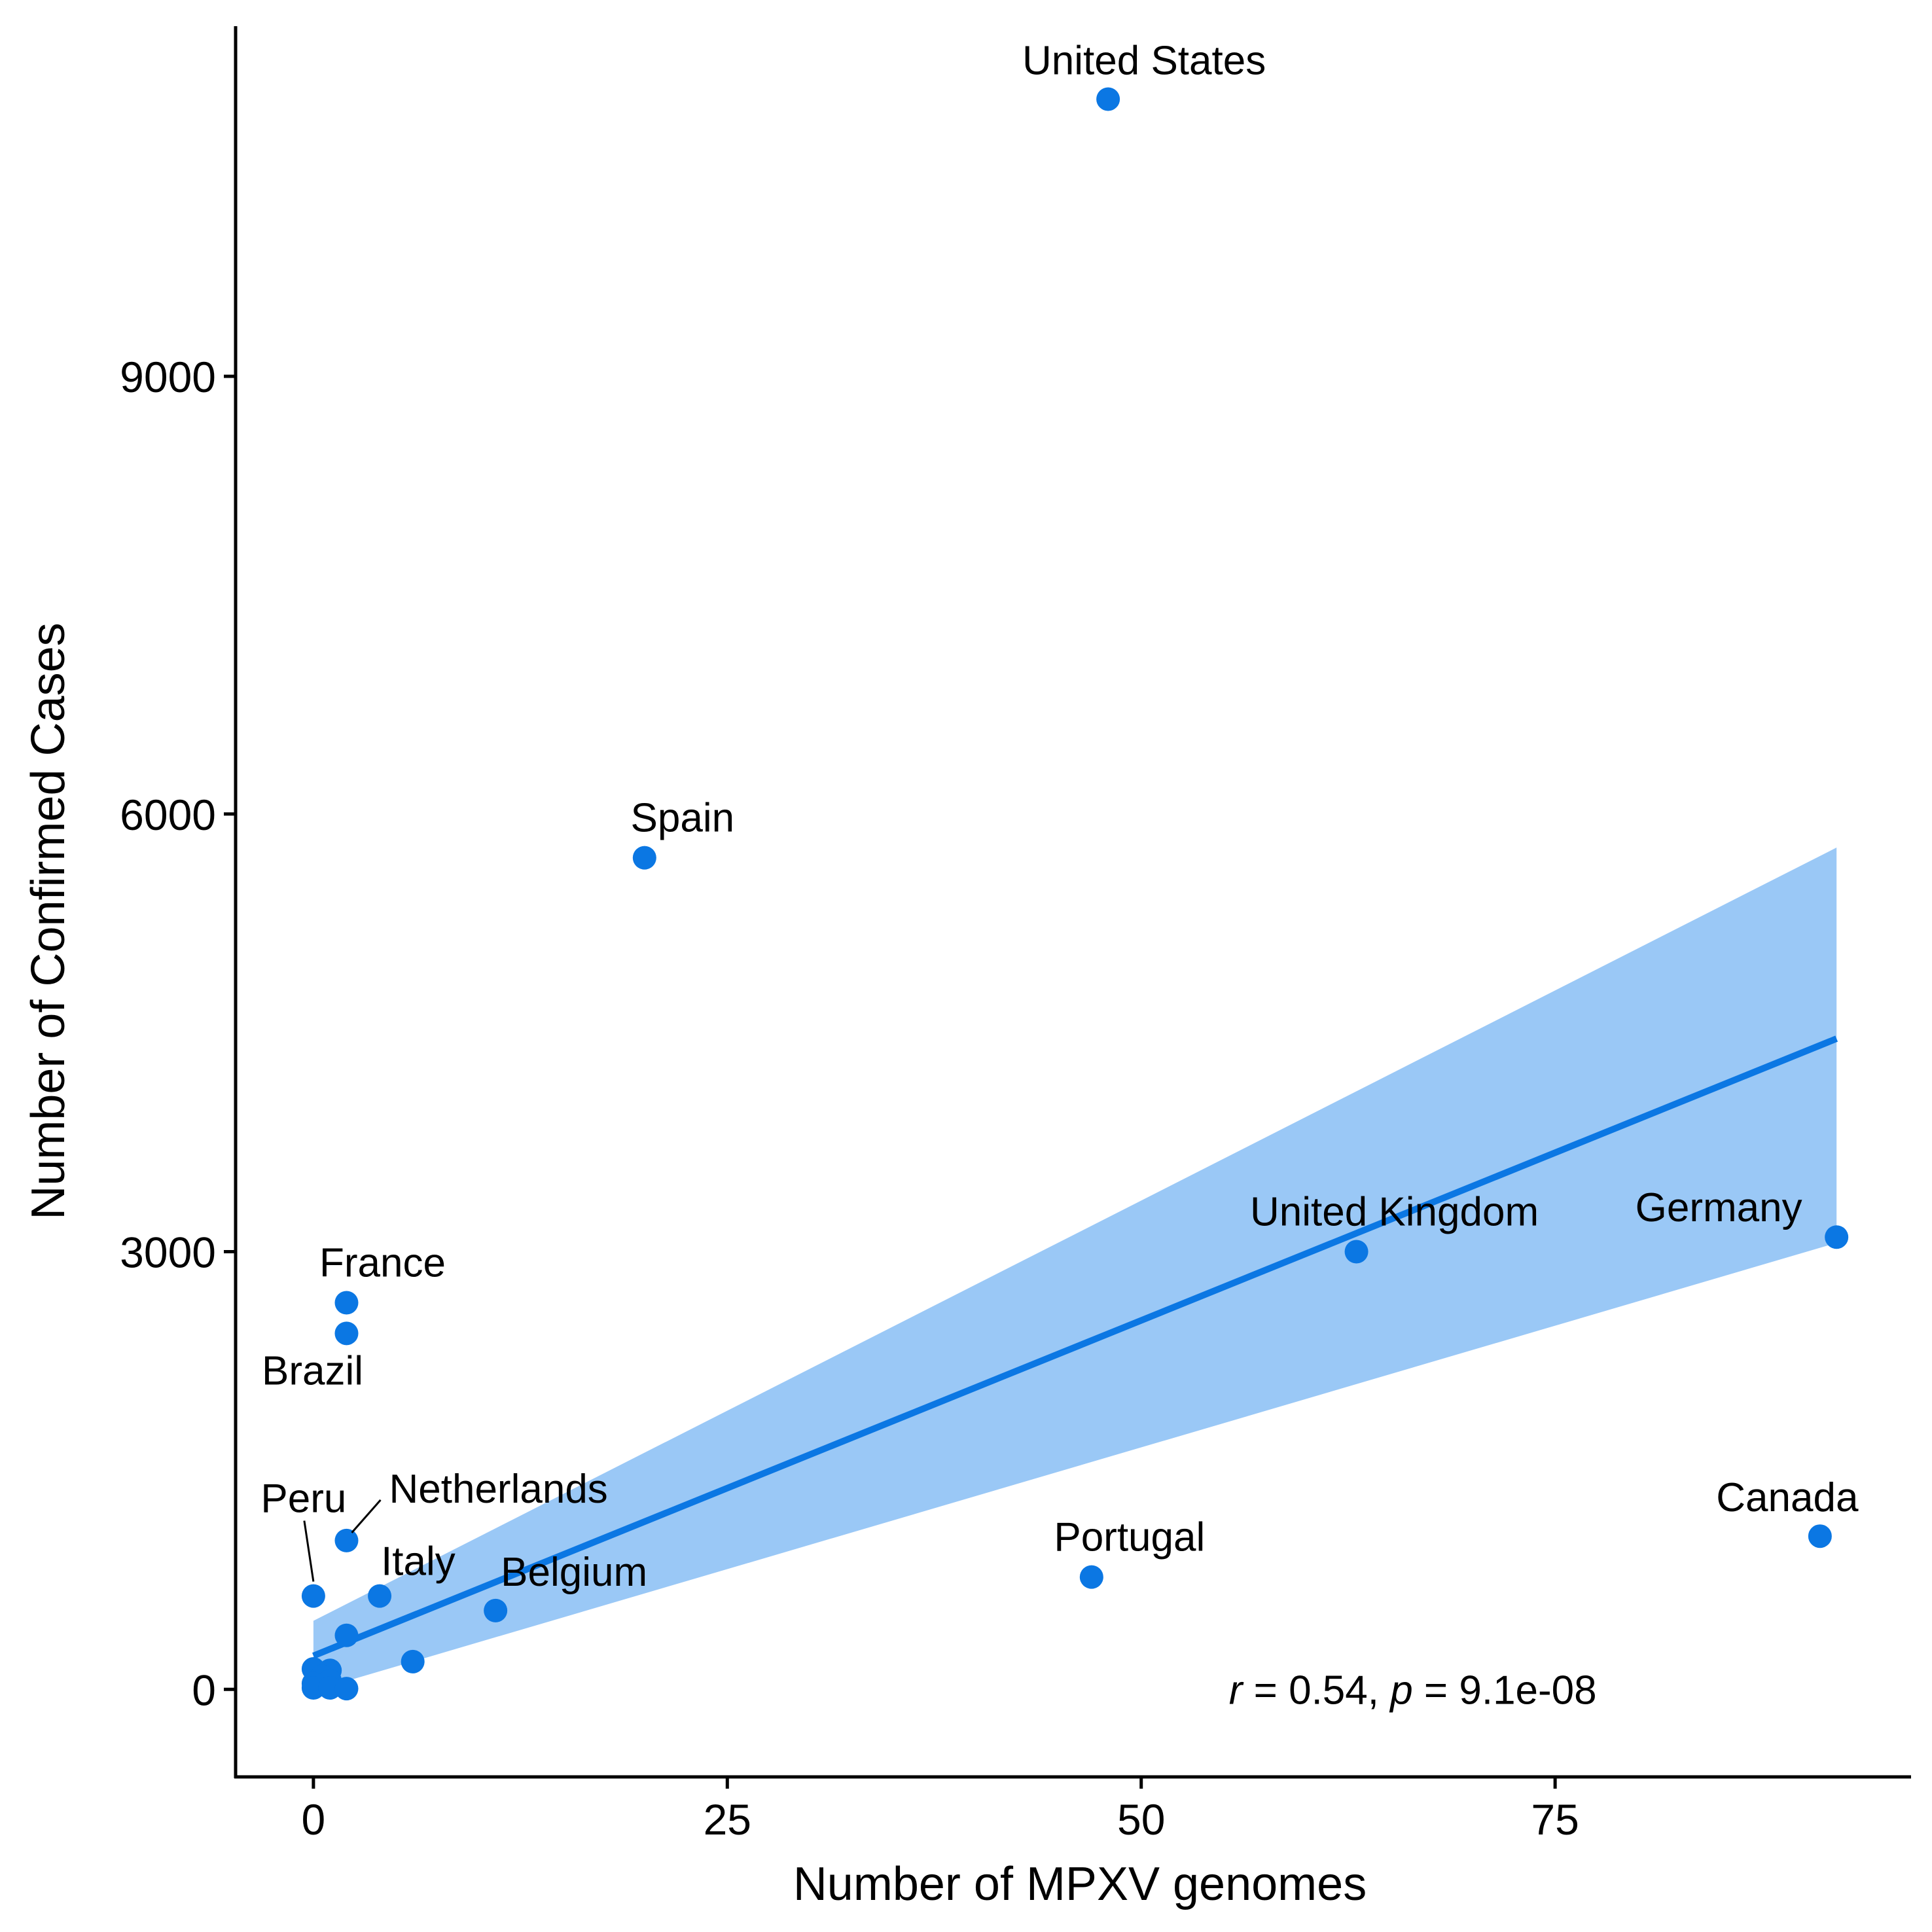 The height and width of the screenshot is (1932, 1932). What do you see at coordinates (574, 1572) in the screenshot?
I see `point-label: Belgium` at bounding box center [574, 1572].